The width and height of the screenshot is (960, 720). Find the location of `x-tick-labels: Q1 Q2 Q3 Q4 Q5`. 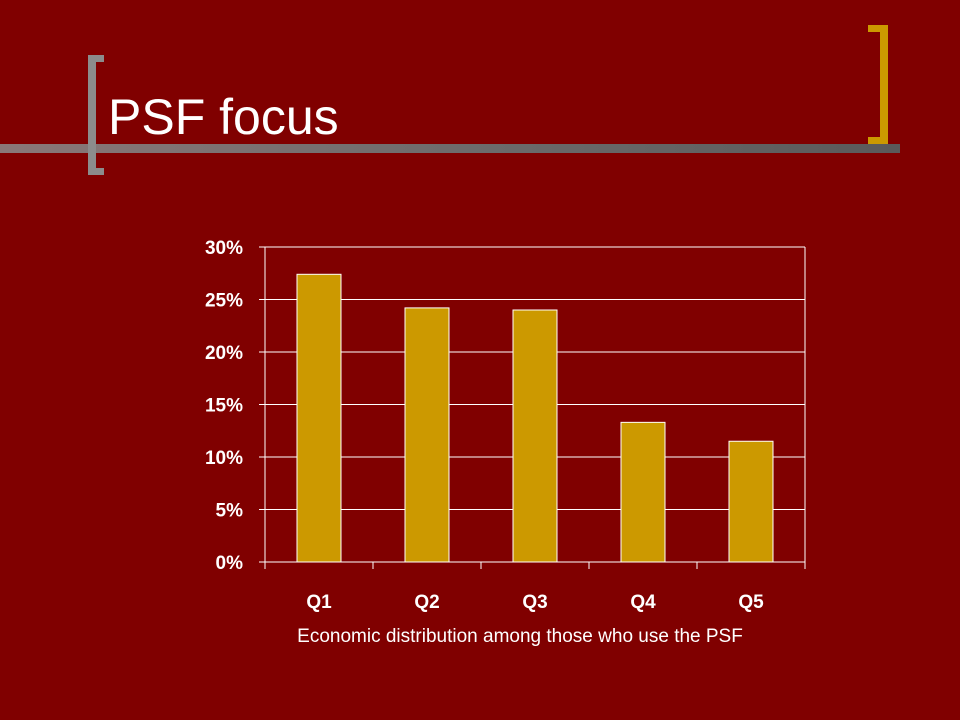

x-tick-labels: Q1 Q2 Q3 Q4 Q5 is located at coordinates (535, 602).